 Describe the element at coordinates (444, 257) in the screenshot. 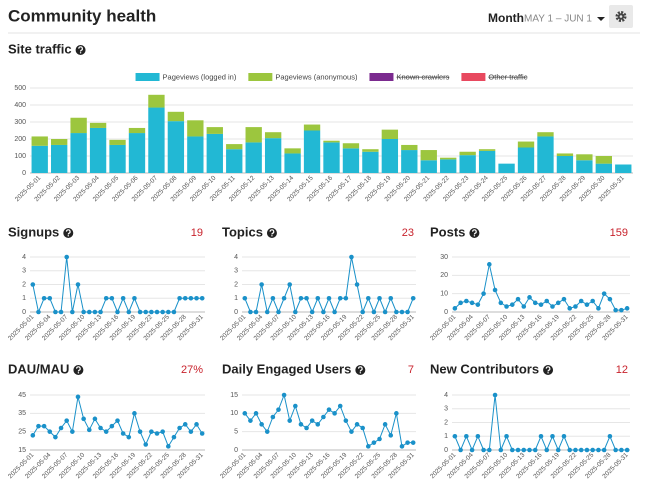

I see `y-tick-label: 30` at that location.